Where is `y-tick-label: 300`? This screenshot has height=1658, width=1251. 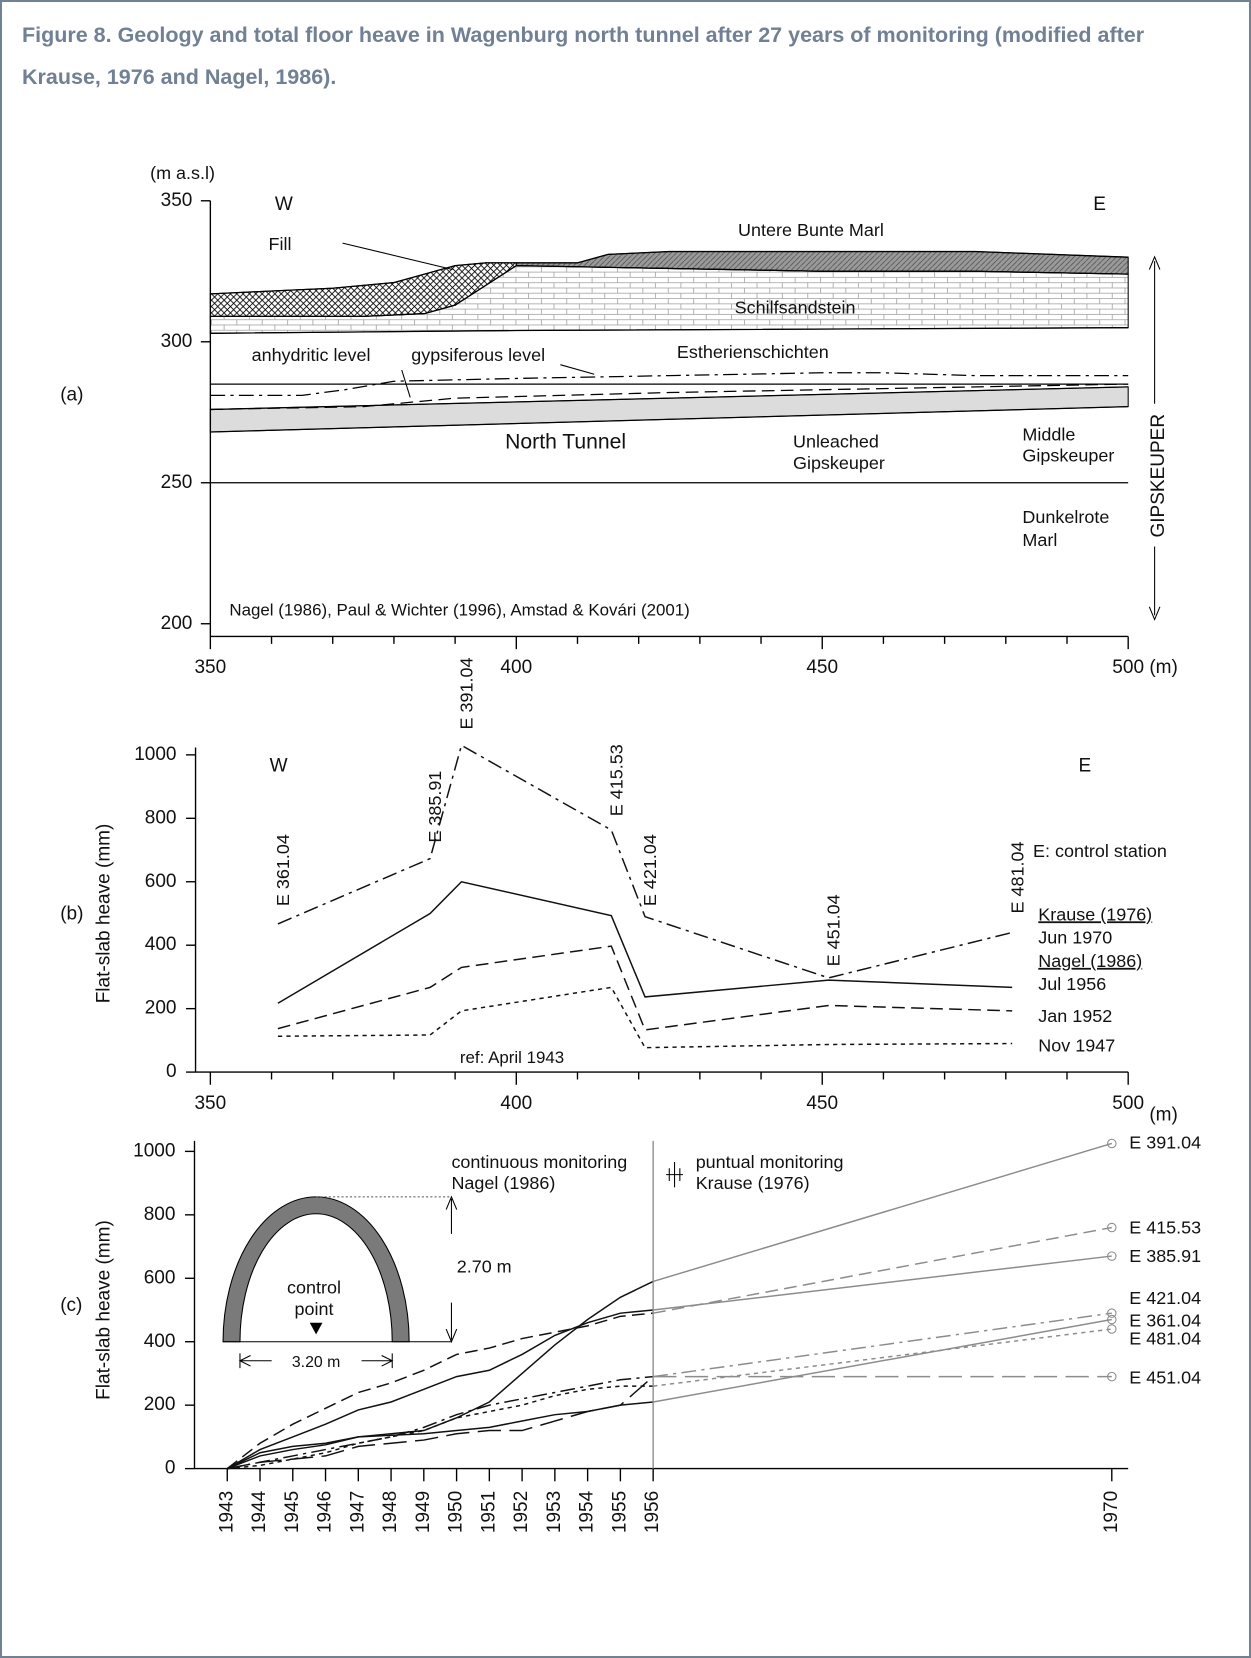
y-tick-label: 300 is located at coordinates (177, 341).